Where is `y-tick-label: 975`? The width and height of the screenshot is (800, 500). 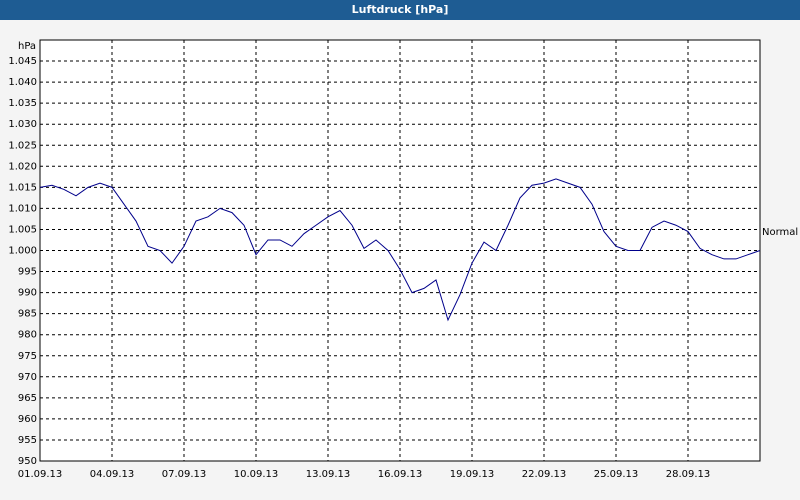 y-tick-label: 975 is located at coordinates (27, 356).